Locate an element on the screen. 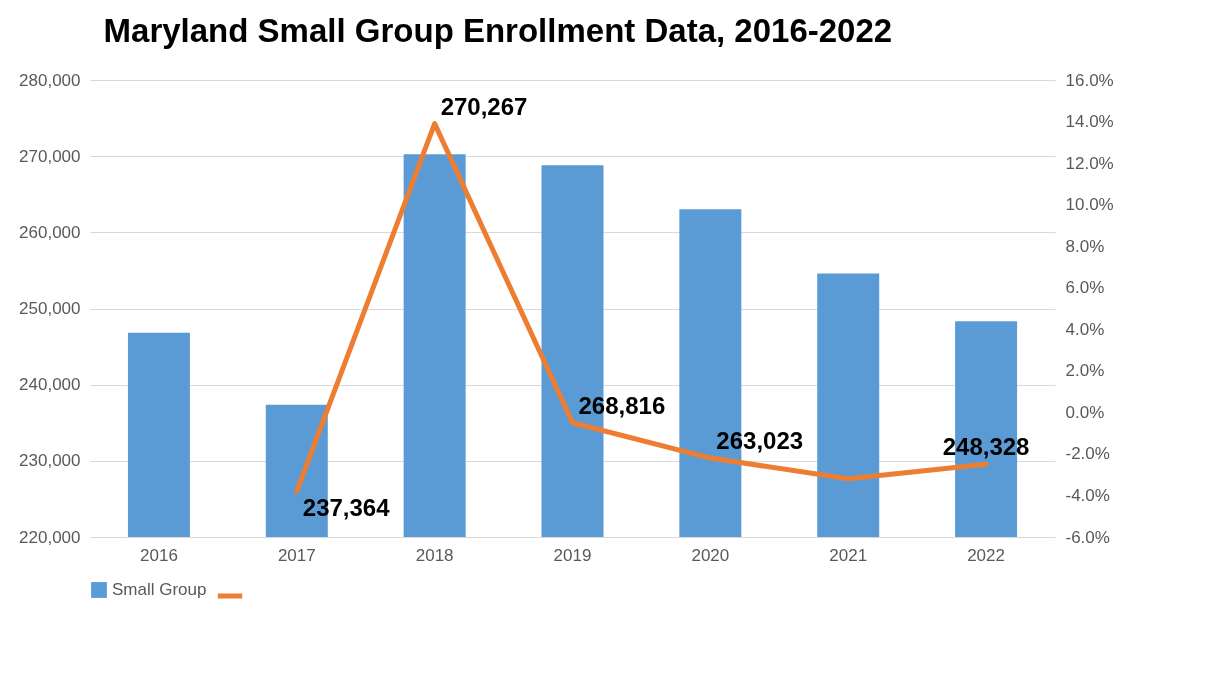 This screenshot has height=681, width=1213. y2-tick-label: 14.0% is located at coordinates (1089, 122).